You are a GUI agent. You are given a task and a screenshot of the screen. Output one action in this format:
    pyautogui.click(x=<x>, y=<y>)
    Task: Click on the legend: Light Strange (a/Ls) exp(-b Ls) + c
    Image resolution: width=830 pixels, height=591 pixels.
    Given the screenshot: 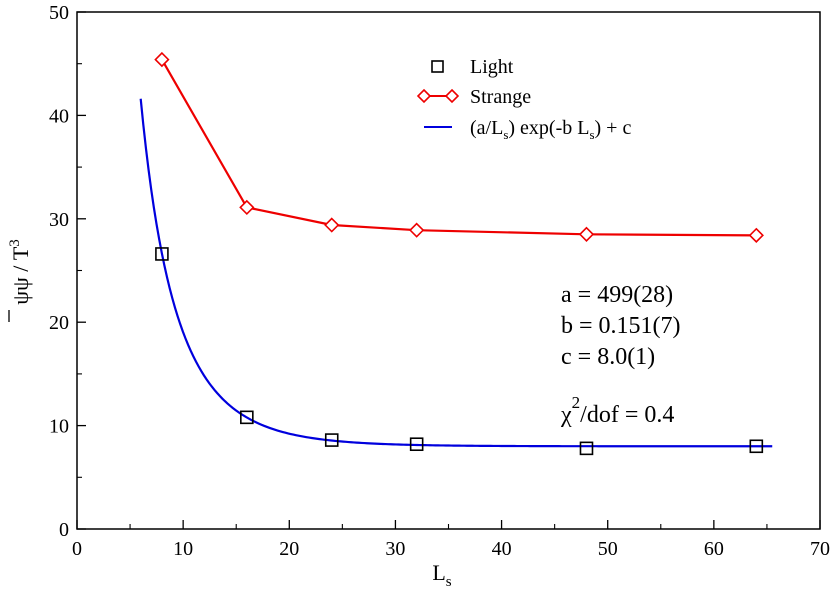 What is the action you would take?
    pyautogui.click(x=523, y=99)
    